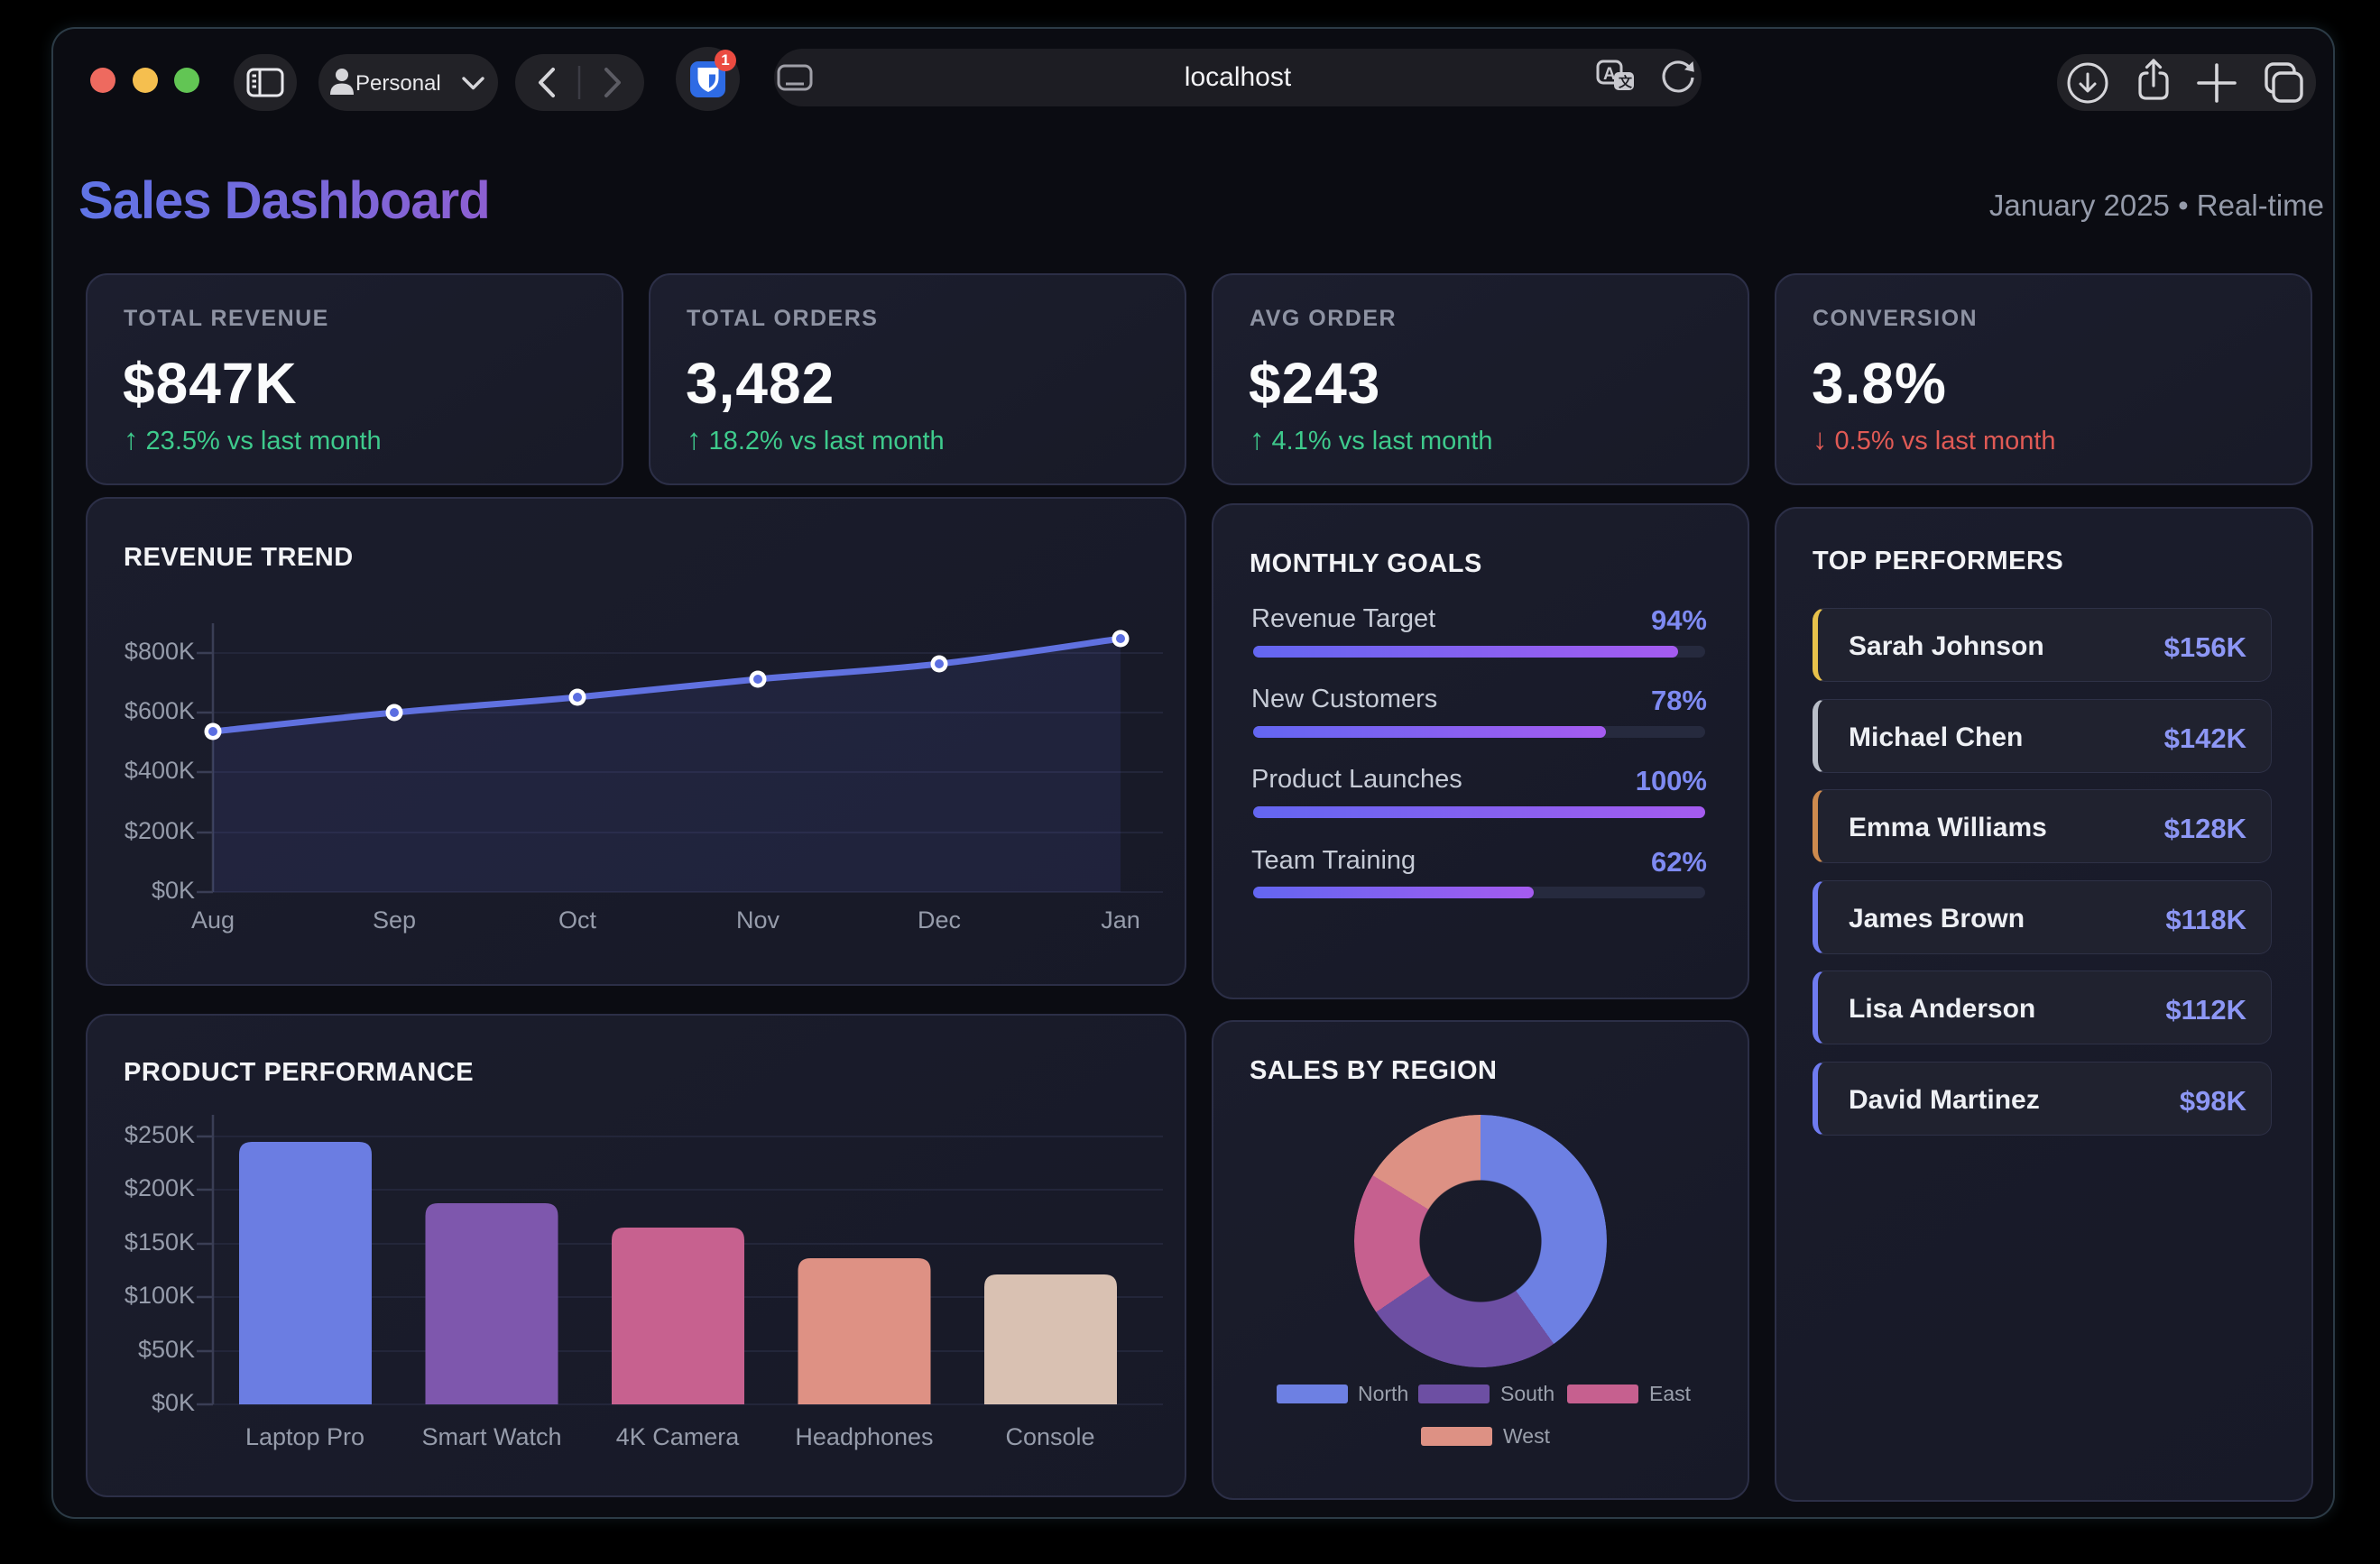  Describe the element at coordinates (398, 84) in the screenshot. I see `svg-text: Personal` at that location.